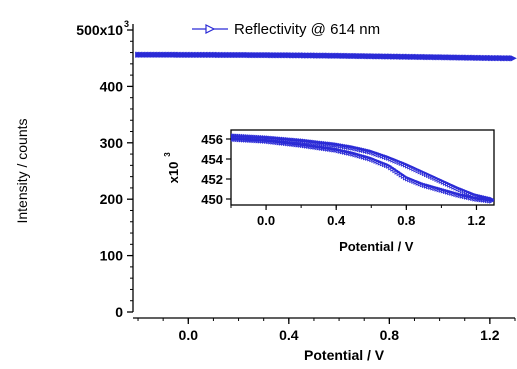 The height and width of the screenshot is (369, 517). I want to click on inset-y-tick-label: 452, so click(212, 179).